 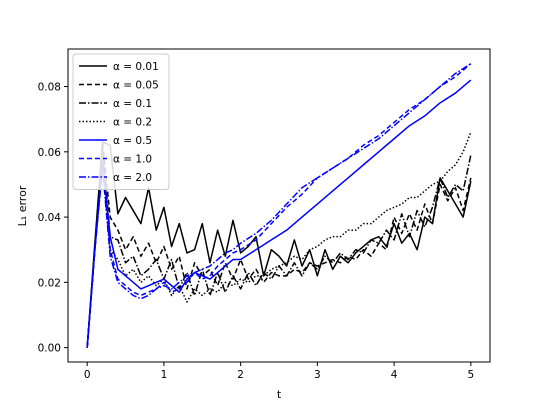 What do you see at coordinates (50, 153) in the screenshot?
I see `y-tick-label: 0.06` at bounding box center [50, 153].